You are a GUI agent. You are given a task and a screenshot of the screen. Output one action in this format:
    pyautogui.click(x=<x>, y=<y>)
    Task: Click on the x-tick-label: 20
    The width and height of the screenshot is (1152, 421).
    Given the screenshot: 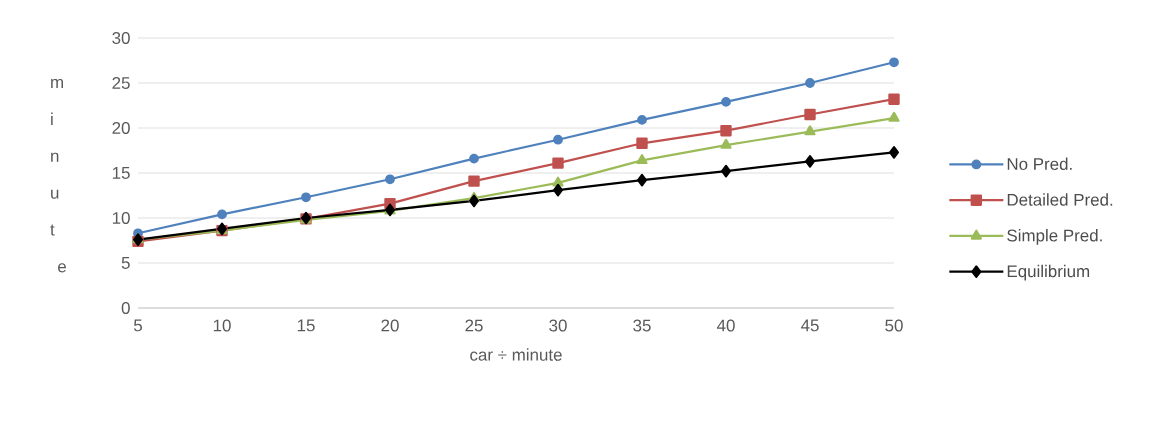 What is the action you would take?
    pyautogui.click(x=390, y=325)
    